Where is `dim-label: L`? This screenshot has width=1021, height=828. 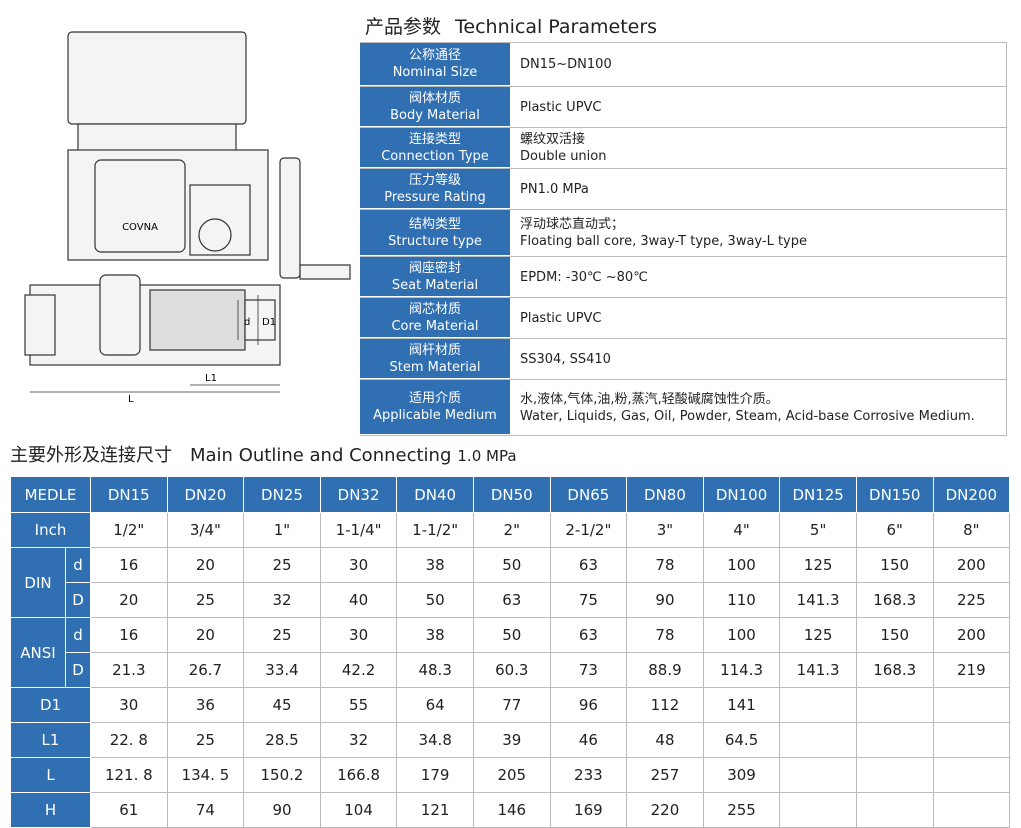
dim-label: L is located at coordinates (131, 399).